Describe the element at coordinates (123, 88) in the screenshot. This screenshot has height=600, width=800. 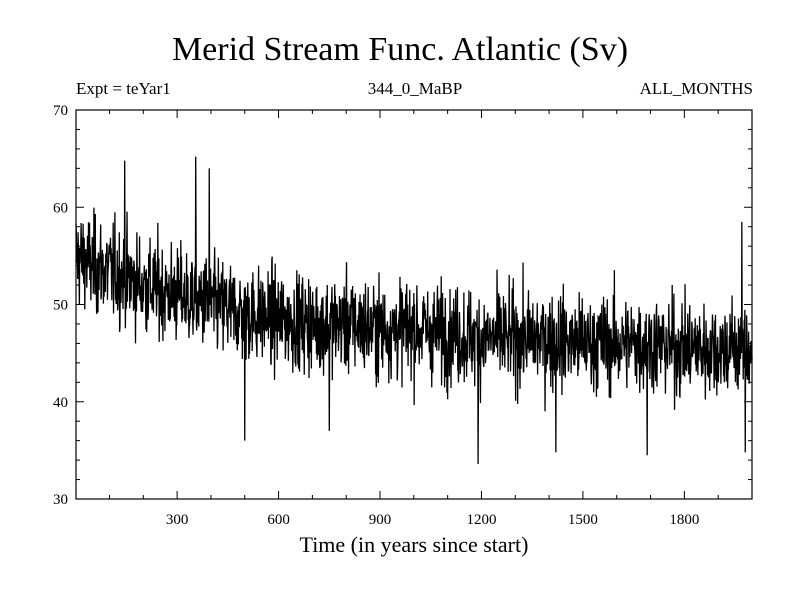
I see `experiment-label: Expt = teYar1` at that location.